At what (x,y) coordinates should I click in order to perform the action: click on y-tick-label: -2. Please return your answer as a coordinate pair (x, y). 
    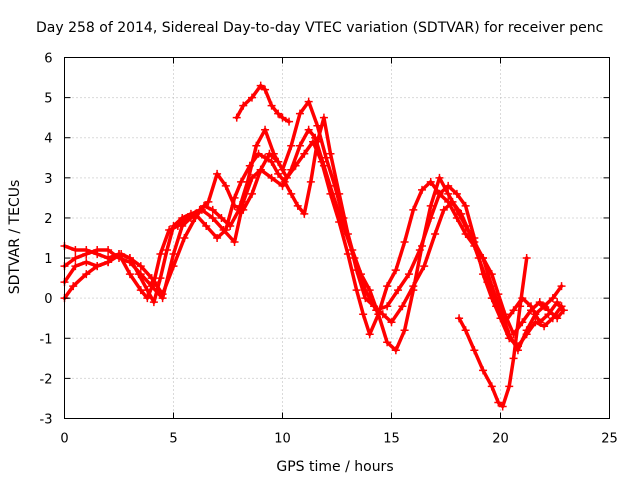
    Looking at the image, I should click on (46, 379).